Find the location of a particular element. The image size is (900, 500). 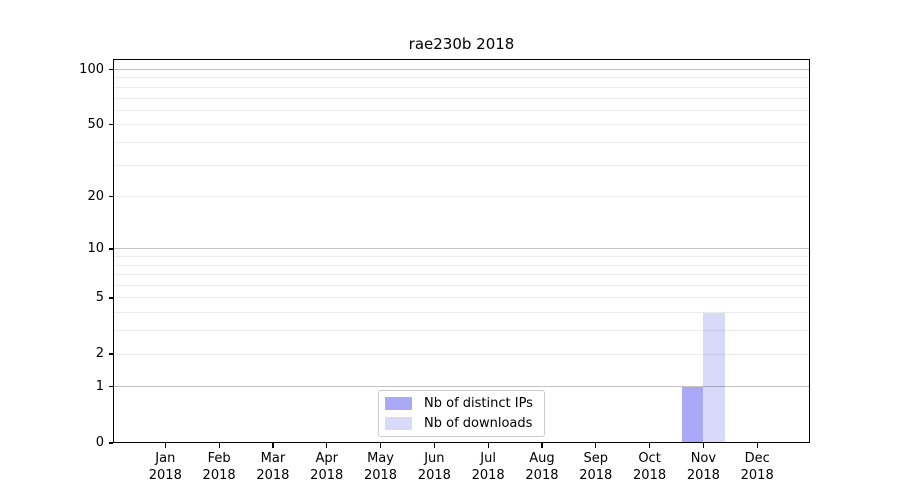

x-tick-mark-jul-2018 is located at coordinates (488, 445).